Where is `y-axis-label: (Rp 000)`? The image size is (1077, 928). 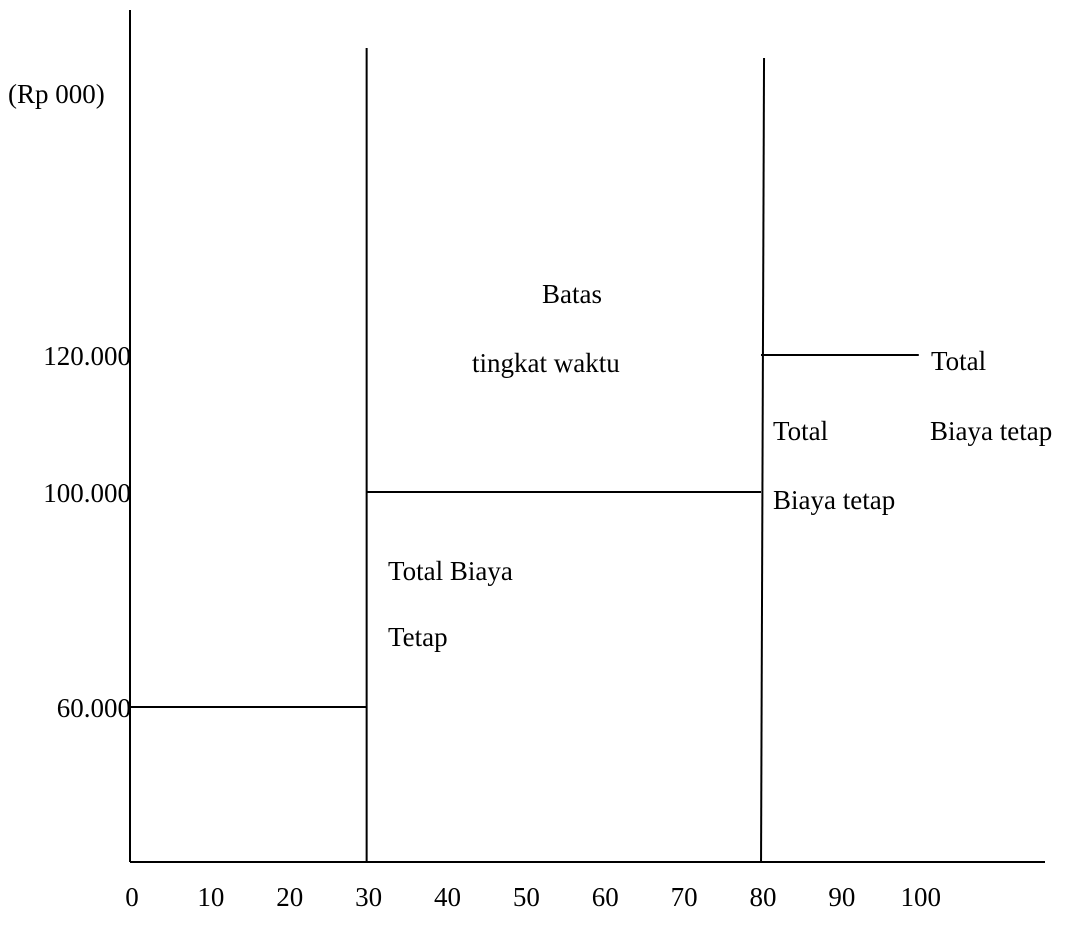 y-axis-label: (Rp 000) is located at coordinates (56, 94).